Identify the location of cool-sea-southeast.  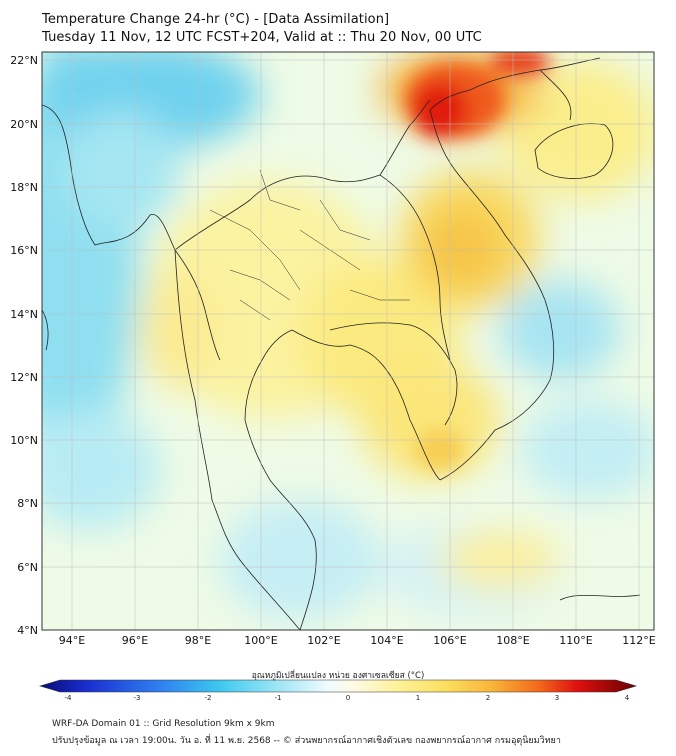
(587, 450).